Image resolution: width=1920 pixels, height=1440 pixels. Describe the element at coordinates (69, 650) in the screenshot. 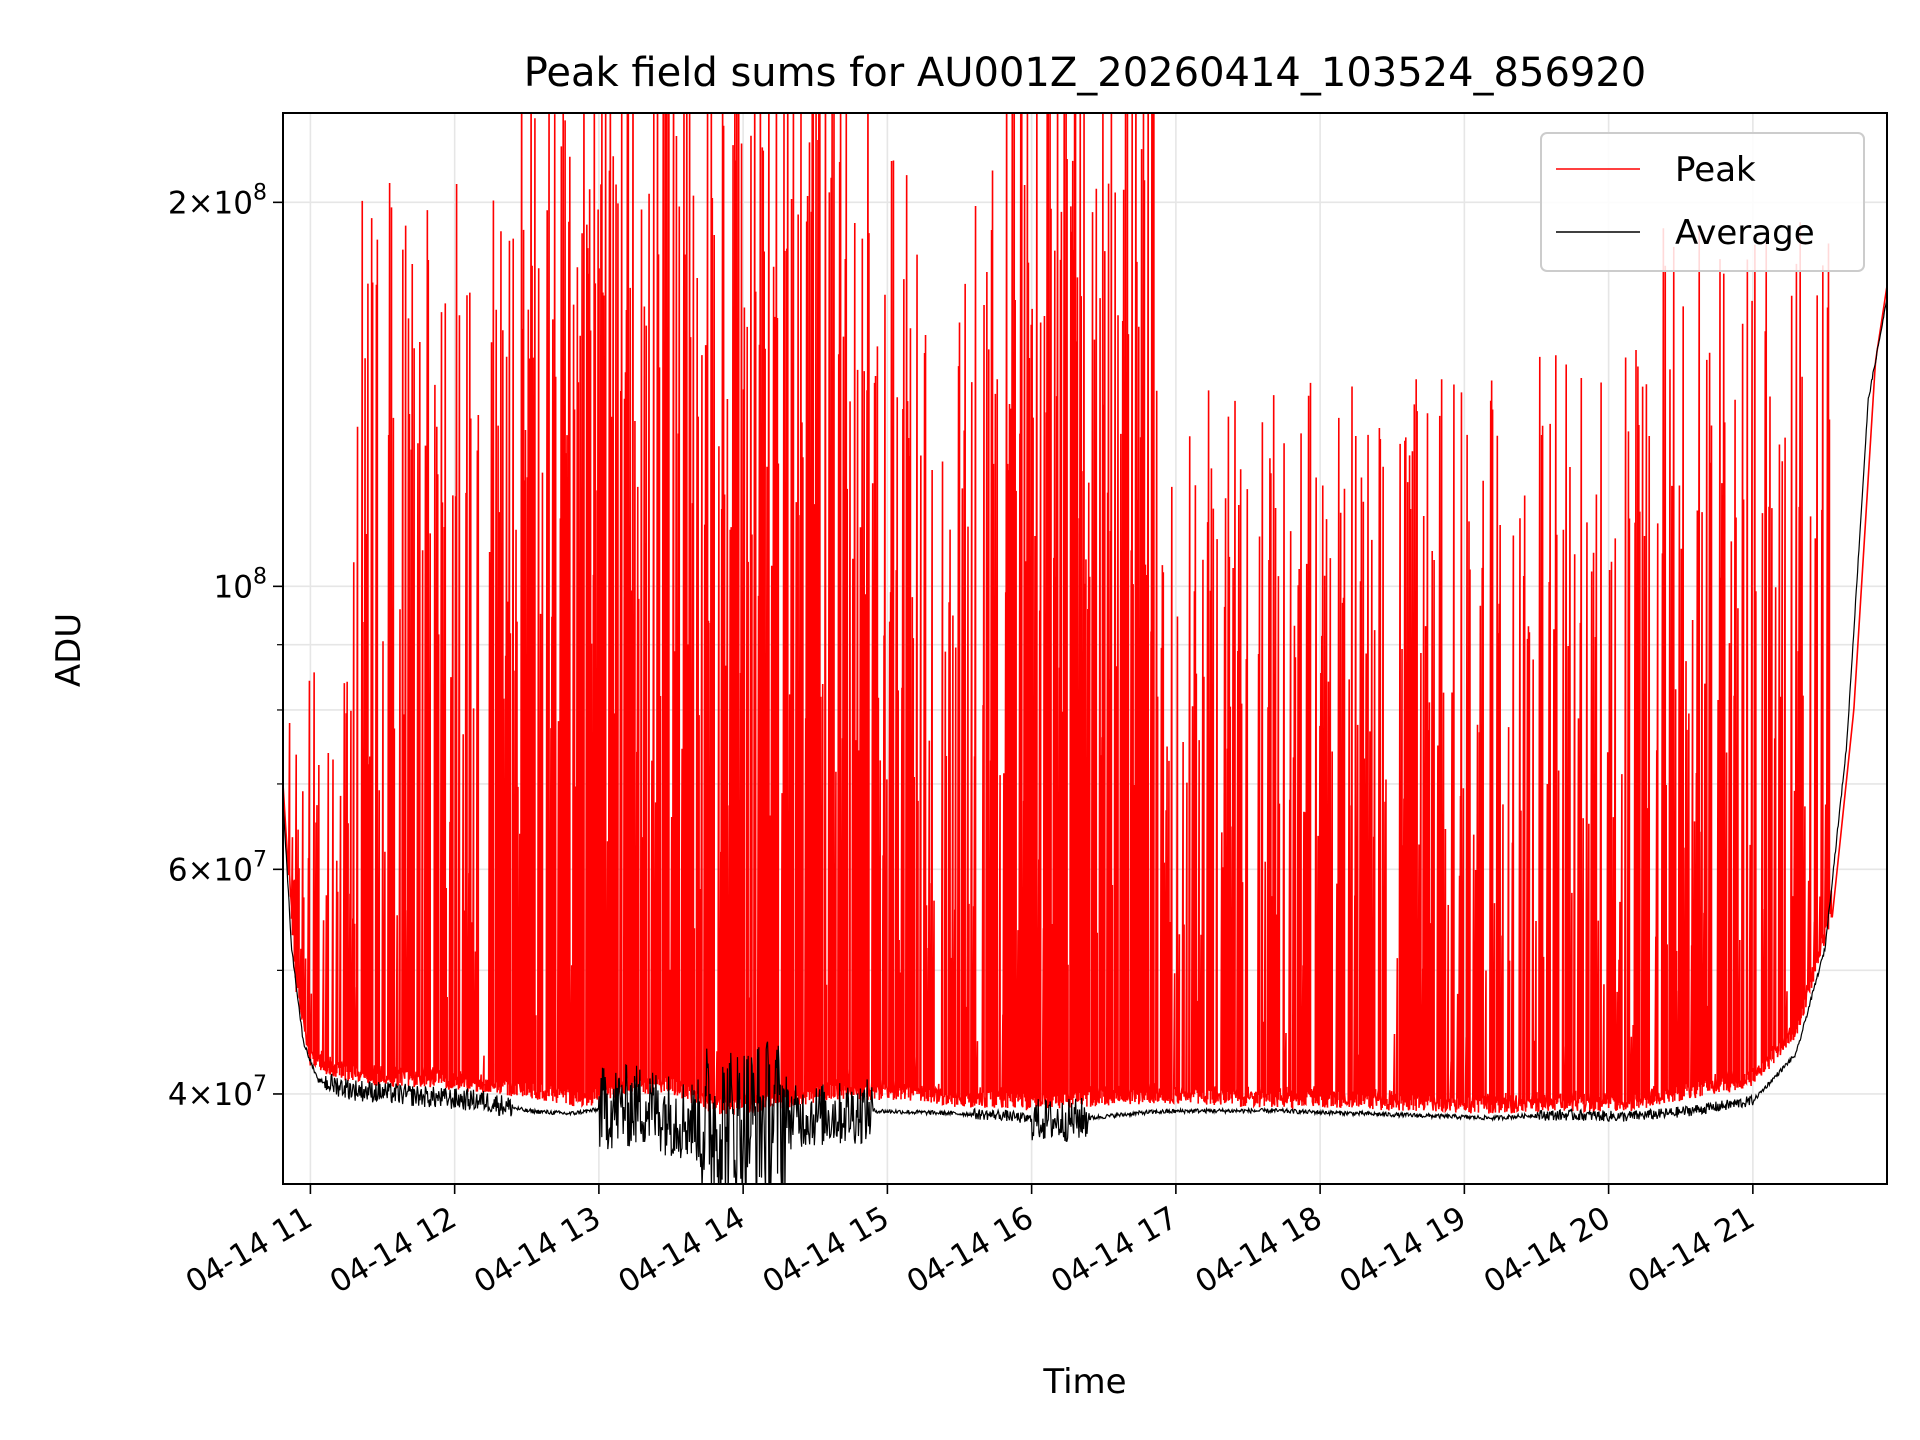

I see `y-axis-label: ADU` at that location.